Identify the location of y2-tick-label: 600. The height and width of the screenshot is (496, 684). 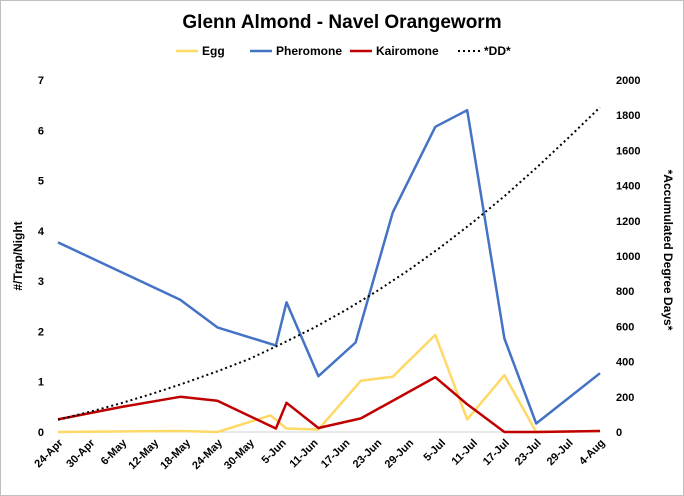
(625, 327).